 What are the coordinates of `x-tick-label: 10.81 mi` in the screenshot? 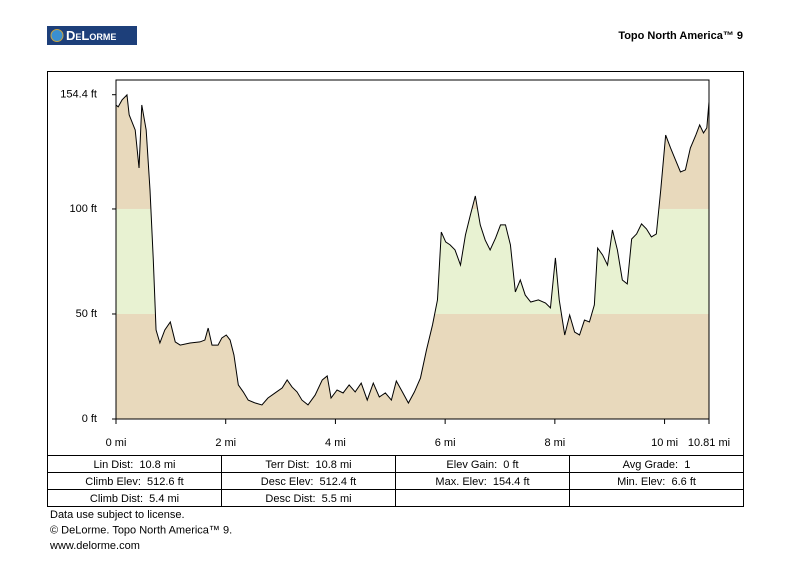 It's located at (709, 443).